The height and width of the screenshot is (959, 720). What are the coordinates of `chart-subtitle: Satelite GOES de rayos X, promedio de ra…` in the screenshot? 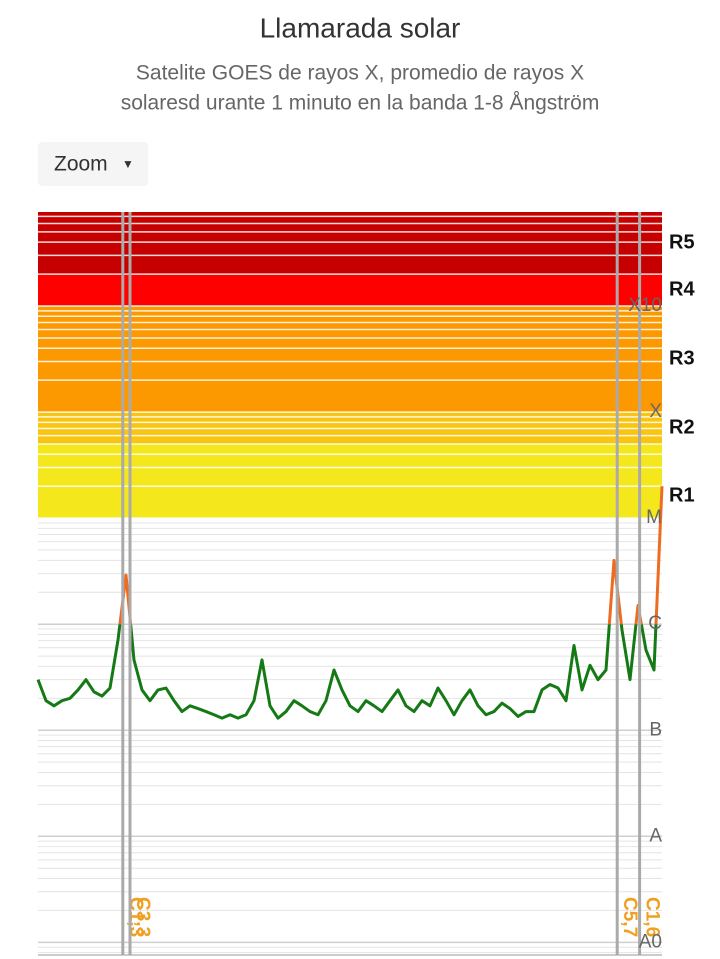 It's located at (360, 73).